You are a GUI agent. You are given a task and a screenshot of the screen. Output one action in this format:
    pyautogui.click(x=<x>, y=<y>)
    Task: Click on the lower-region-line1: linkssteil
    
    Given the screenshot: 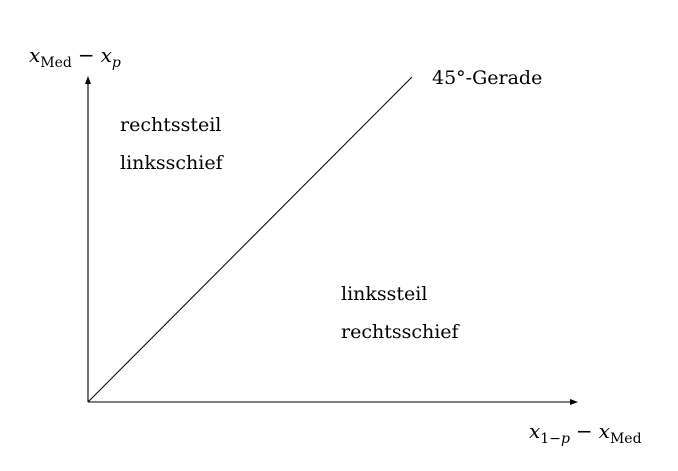 What is the action you would take?
    pyautogui.click(x=384, y=294)
    